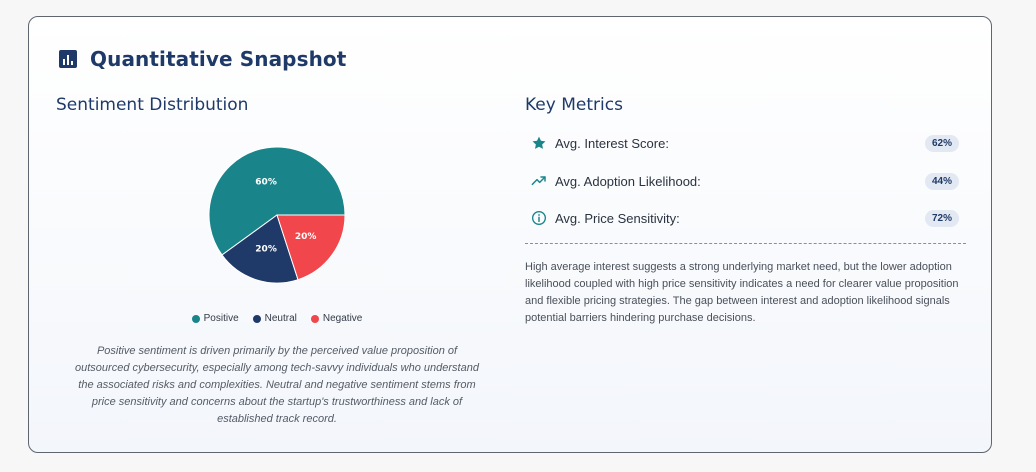  I want to click on sentiment-pie-chart: 60% 20% 20%, so click(277, 215).